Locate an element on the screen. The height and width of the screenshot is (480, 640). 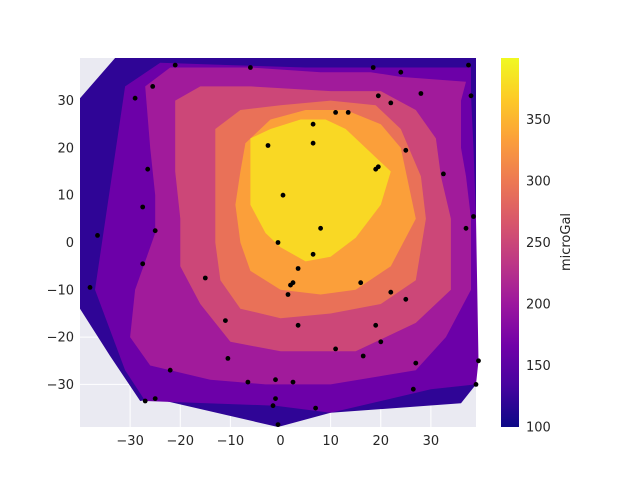
colorbar-tick-label: 150 is located at coordinates (538, 366).